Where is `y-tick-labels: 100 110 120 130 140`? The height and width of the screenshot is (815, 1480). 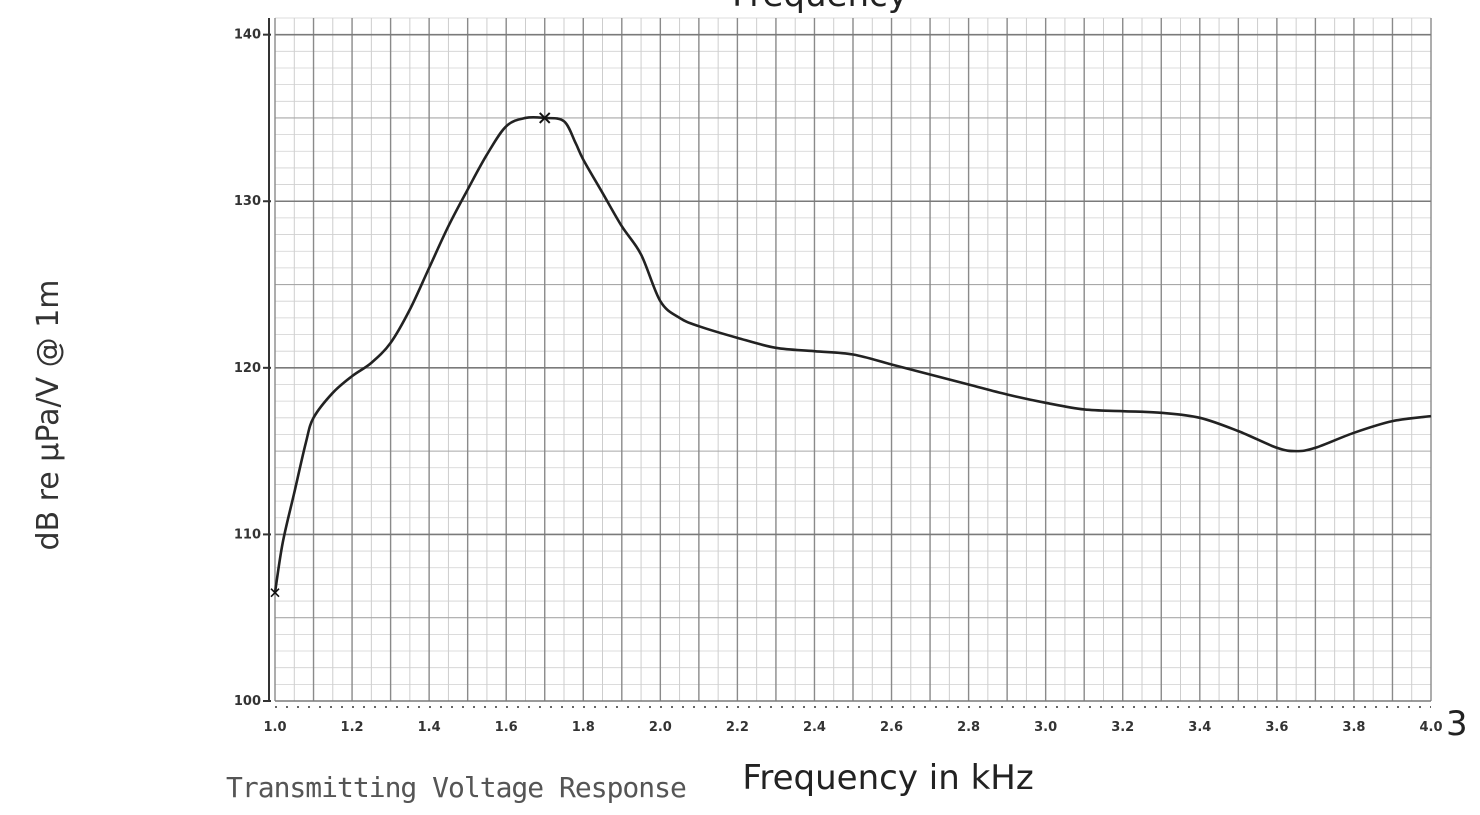 y-tick-labels: 100 110 120 130 140 is located at coordinates (252, 368).